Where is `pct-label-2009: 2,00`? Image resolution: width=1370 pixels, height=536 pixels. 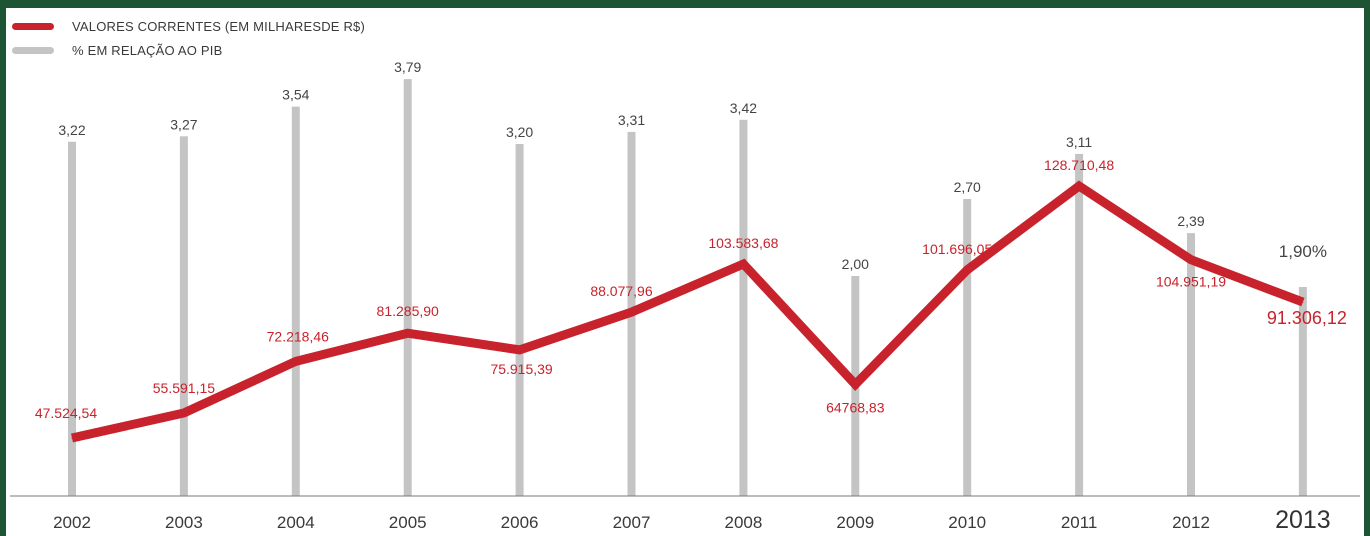 pct-label-2009: 2,00 is located at coordinates (855, 264).